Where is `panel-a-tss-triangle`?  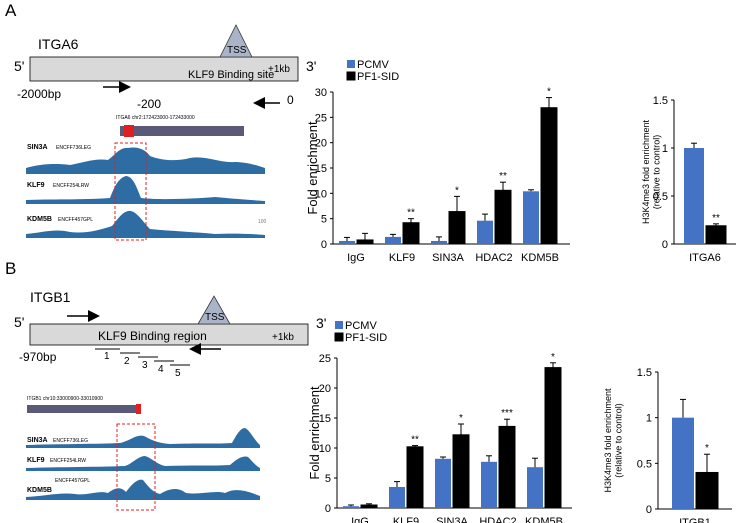
panel-a-tss-triangle is located at coordinates (236, 41).